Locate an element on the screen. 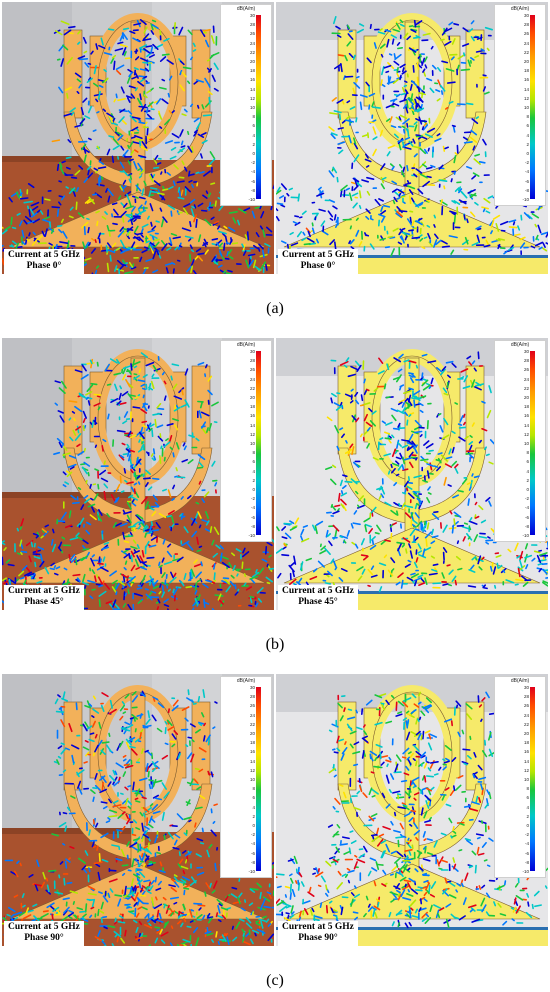  panel-label: Current at 5 GHz Phase 45° is located at coordinates (318, 597).